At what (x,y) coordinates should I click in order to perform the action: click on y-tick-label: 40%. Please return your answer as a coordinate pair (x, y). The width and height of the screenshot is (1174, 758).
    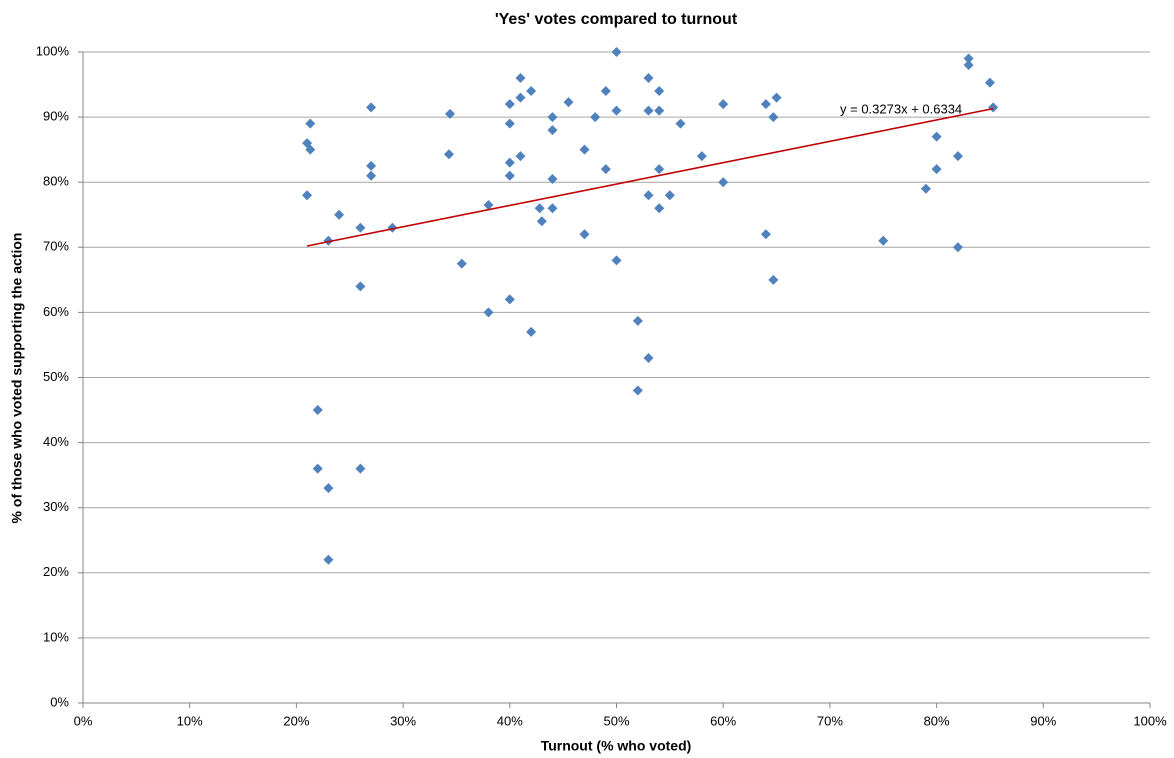
    Looking at the image, I should click on (56, 441).